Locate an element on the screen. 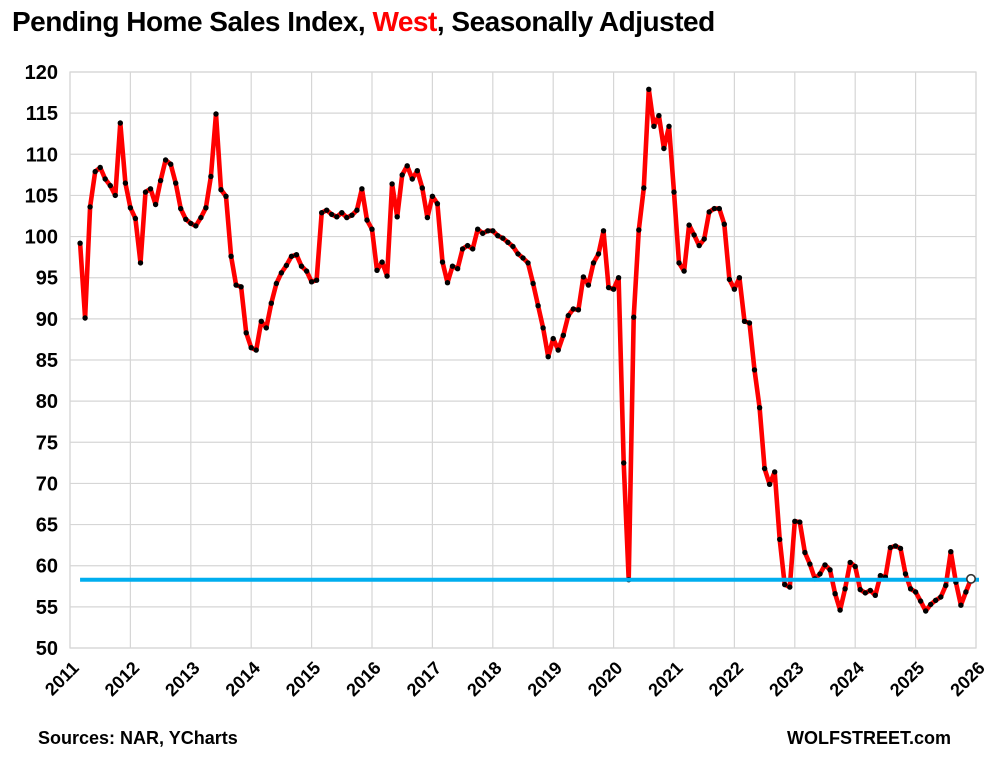  y-axis-tick-label: 100 is located at coordinates (41, 238).